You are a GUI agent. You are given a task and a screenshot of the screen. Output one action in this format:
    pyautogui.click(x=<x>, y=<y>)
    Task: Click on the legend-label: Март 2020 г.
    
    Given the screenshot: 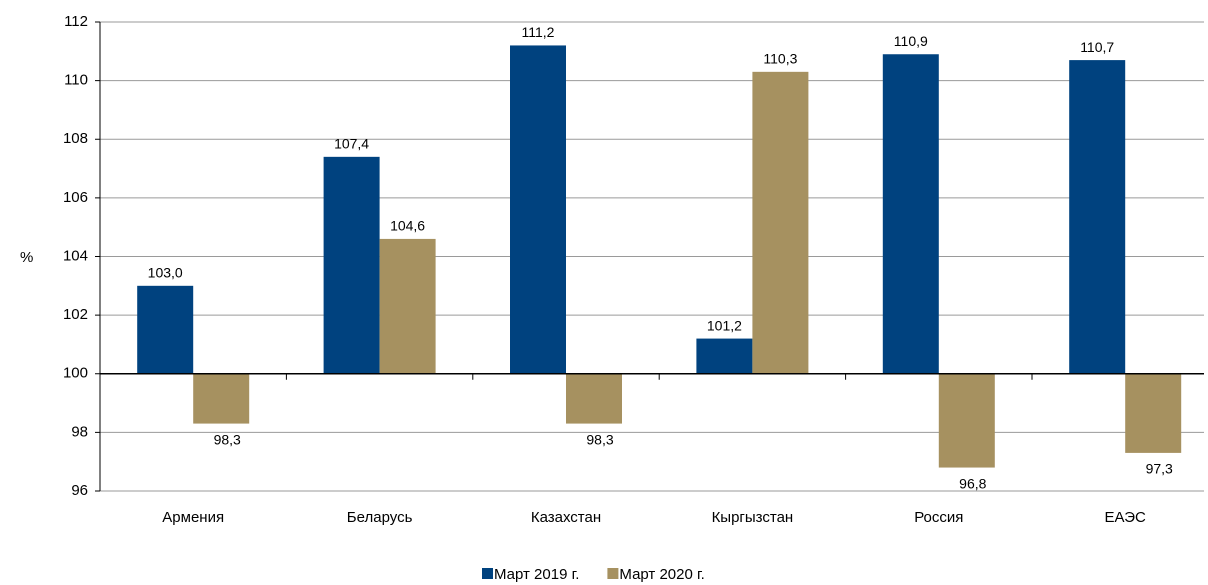 What is the action you would take?
    pyautogui.click(x=661, y=574)
    